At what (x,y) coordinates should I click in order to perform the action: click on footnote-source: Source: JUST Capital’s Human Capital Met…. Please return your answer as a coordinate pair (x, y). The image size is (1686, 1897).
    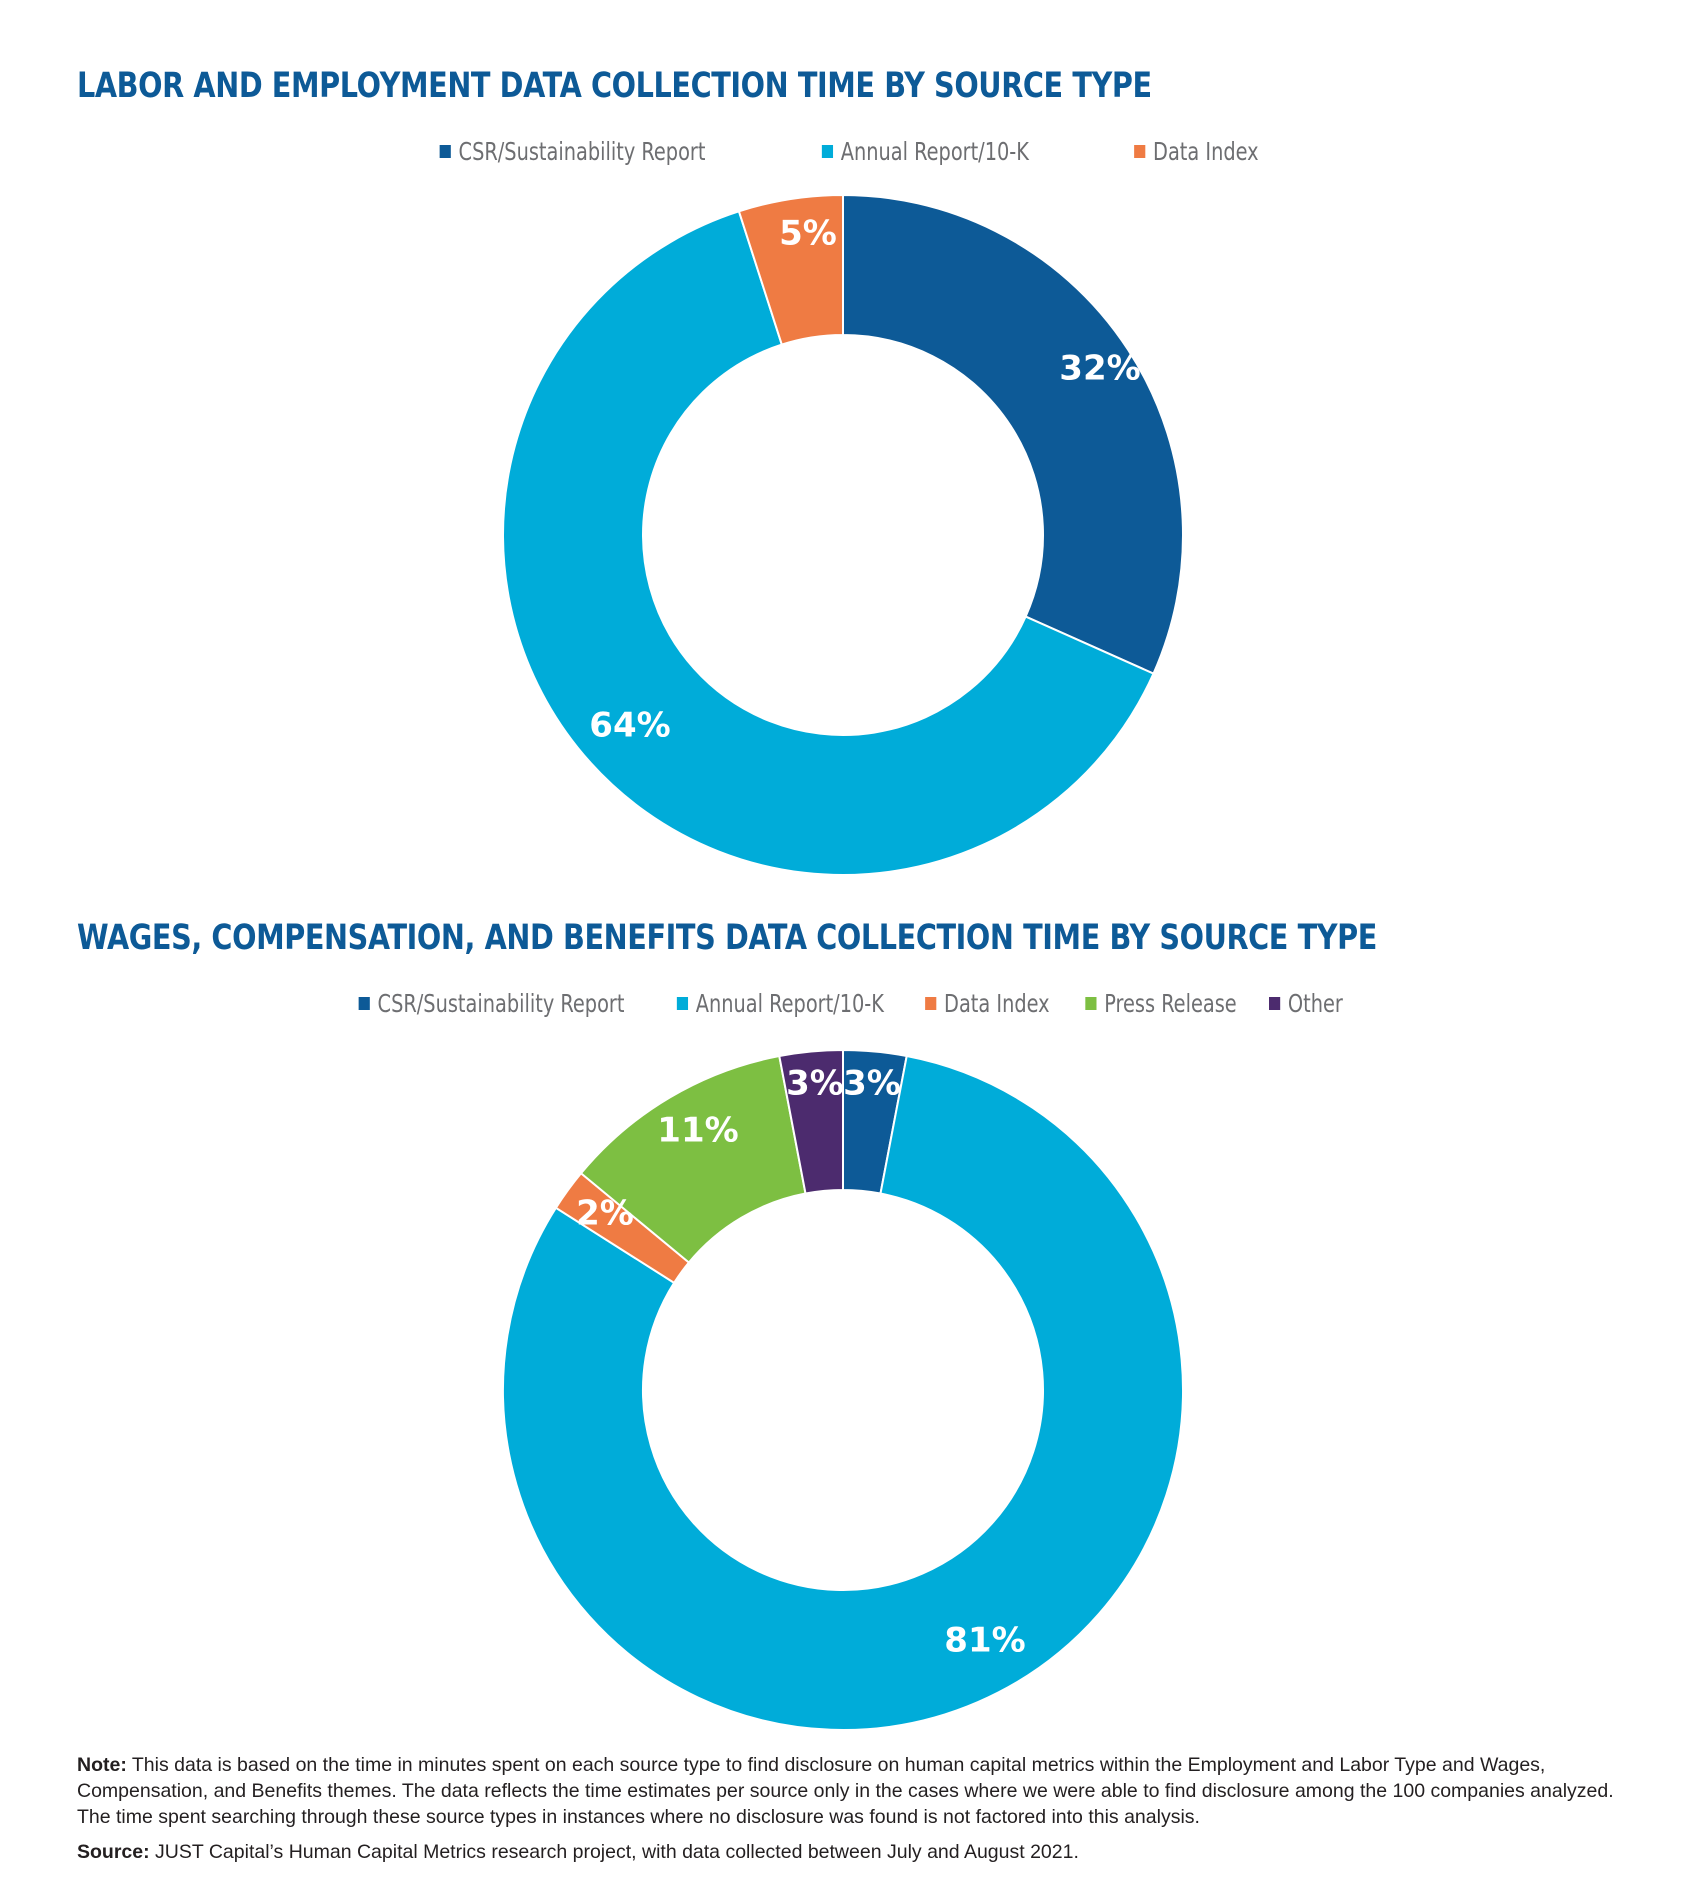
    Looking at the image, I should click on (847, 1852).